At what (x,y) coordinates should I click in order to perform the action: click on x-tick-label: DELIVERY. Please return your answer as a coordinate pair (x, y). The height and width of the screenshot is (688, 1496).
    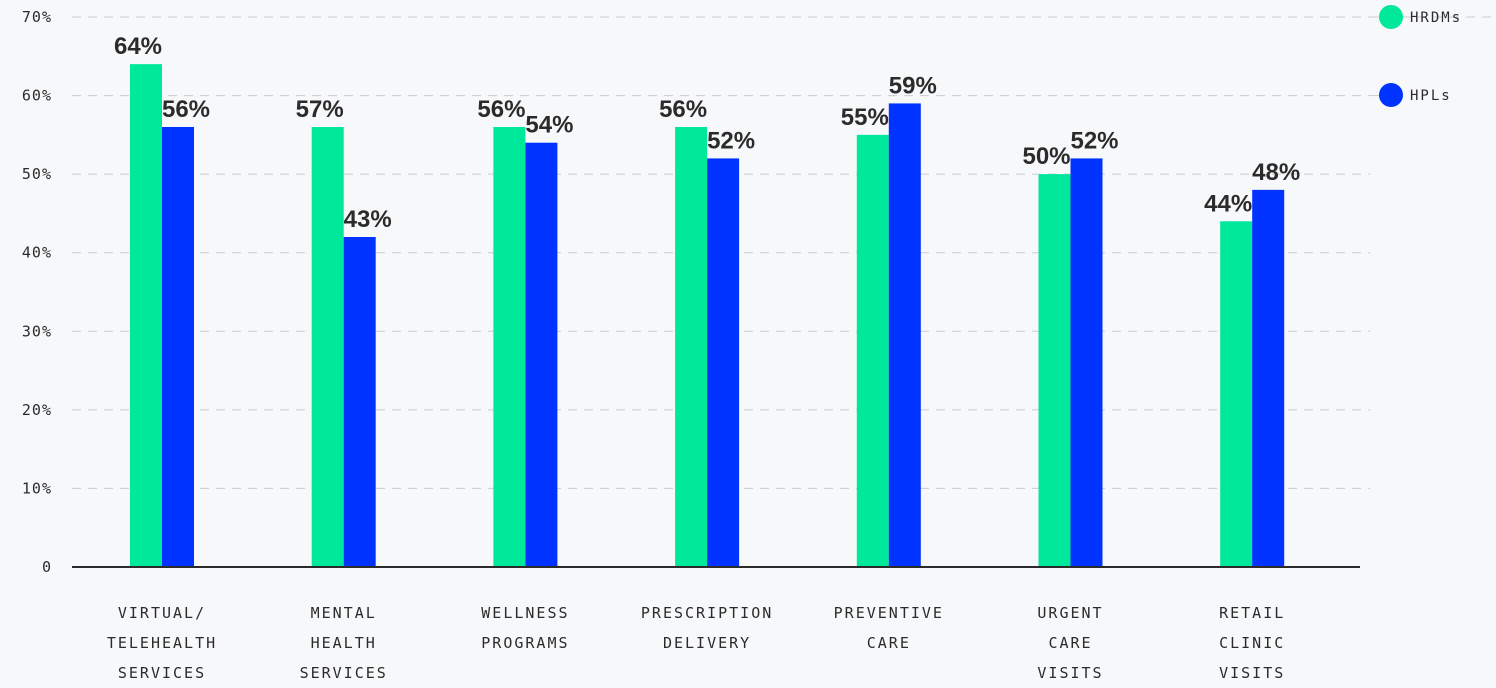
    Looking at the image, I should click on (707, 643).